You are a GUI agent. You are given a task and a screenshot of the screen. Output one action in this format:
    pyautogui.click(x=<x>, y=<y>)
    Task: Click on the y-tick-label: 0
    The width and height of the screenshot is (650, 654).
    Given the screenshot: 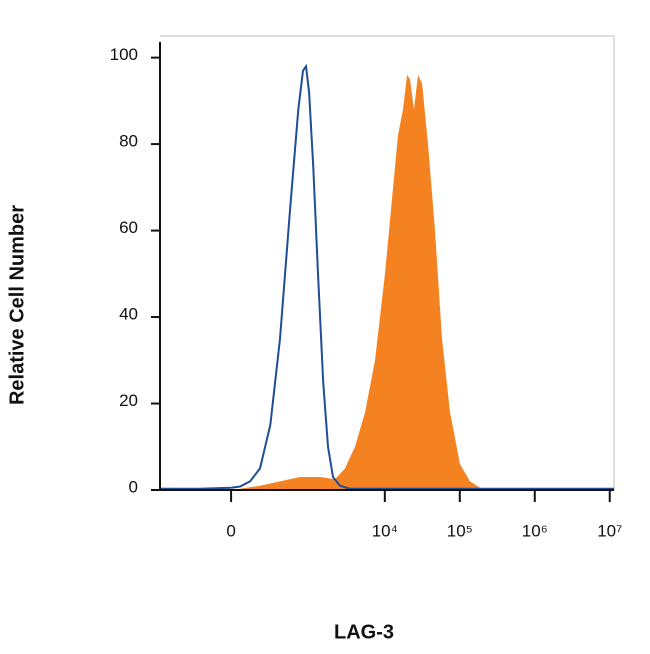 What is the action you would take?
    pyautogui.click(x=133, y=486)
    